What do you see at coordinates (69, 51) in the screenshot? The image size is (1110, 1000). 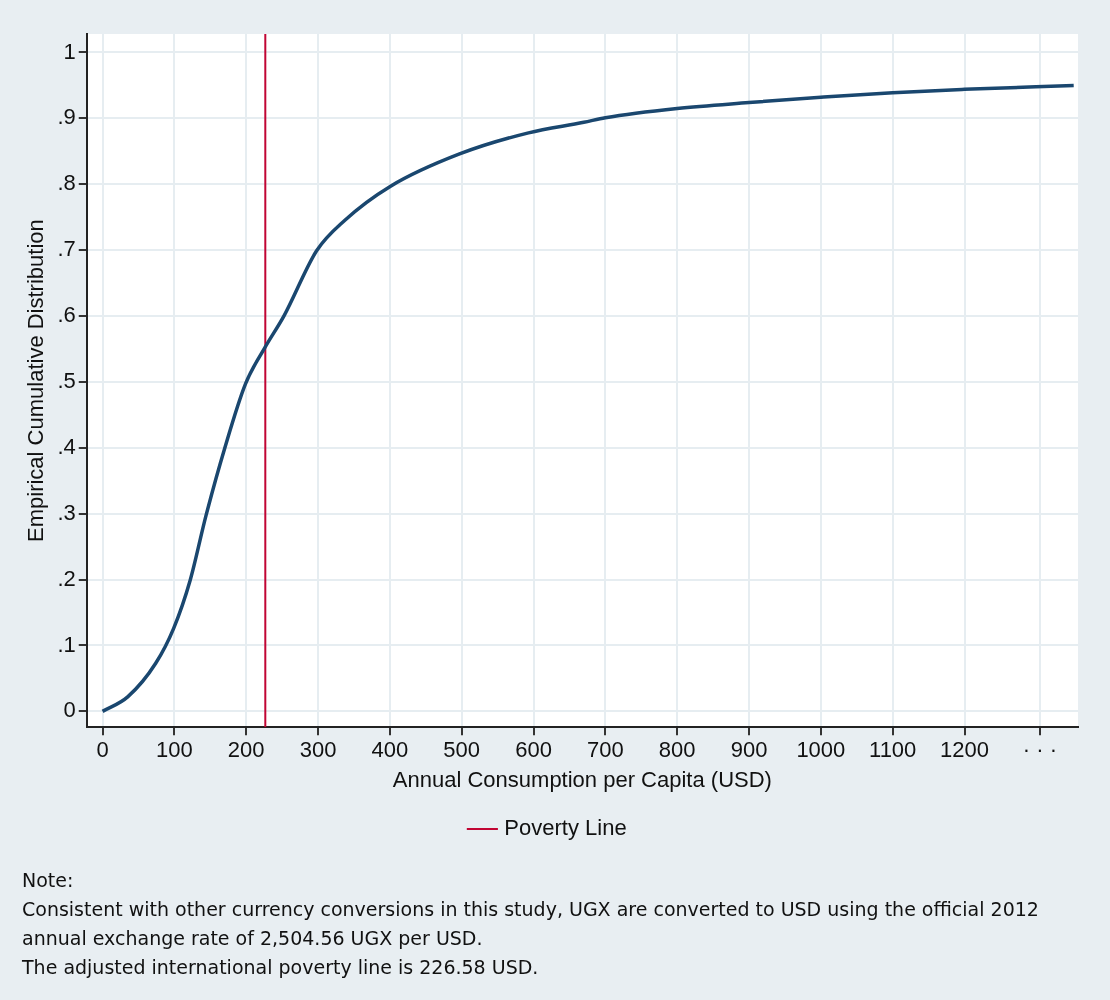 I see `y-tick-label: 1` at bounding box center [69, 51].